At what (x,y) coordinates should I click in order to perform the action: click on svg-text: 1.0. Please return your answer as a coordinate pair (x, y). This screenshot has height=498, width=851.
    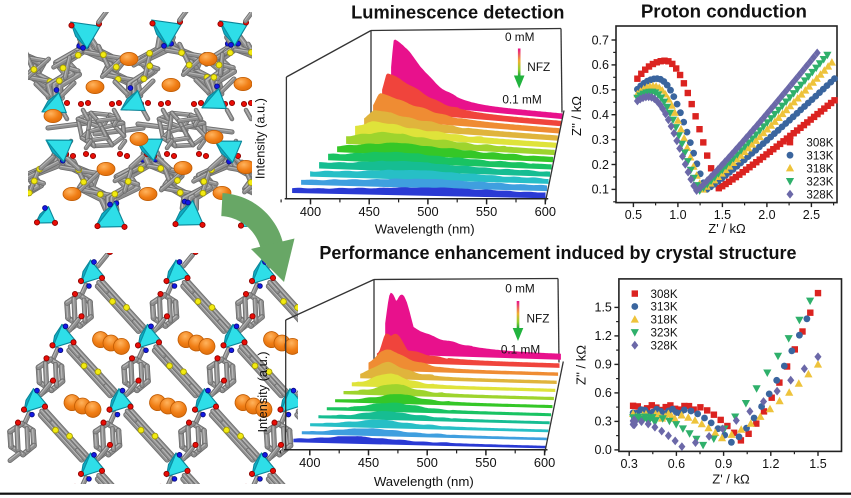
    Looking at the image, I should click on (677, 215).